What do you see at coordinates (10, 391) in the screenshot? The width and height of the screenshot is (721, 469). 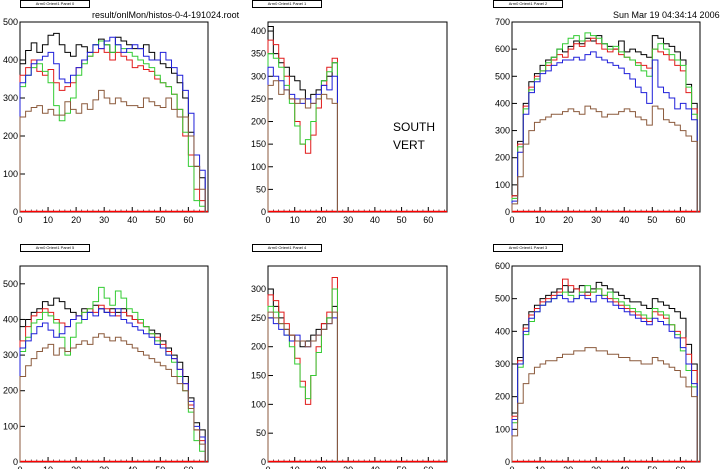 I see `y-tick-label-3-2: 200` at bounding box center [10, 391].